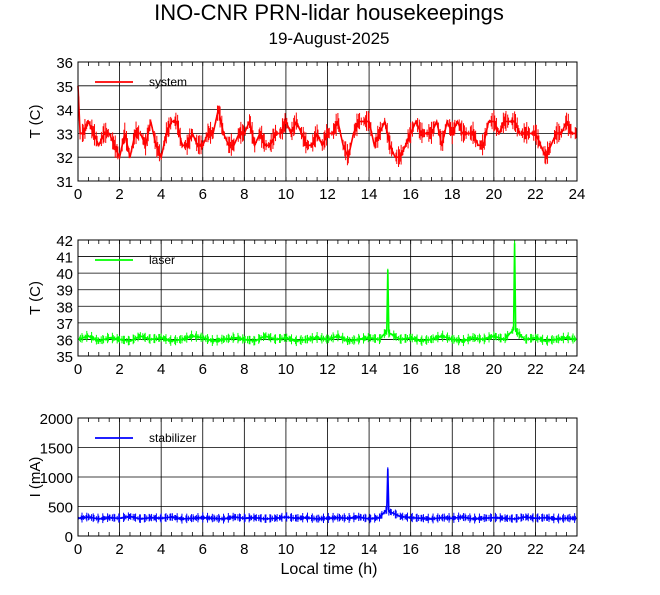  I want to click on x-axis-label: Local time (h), so click(329, 569).